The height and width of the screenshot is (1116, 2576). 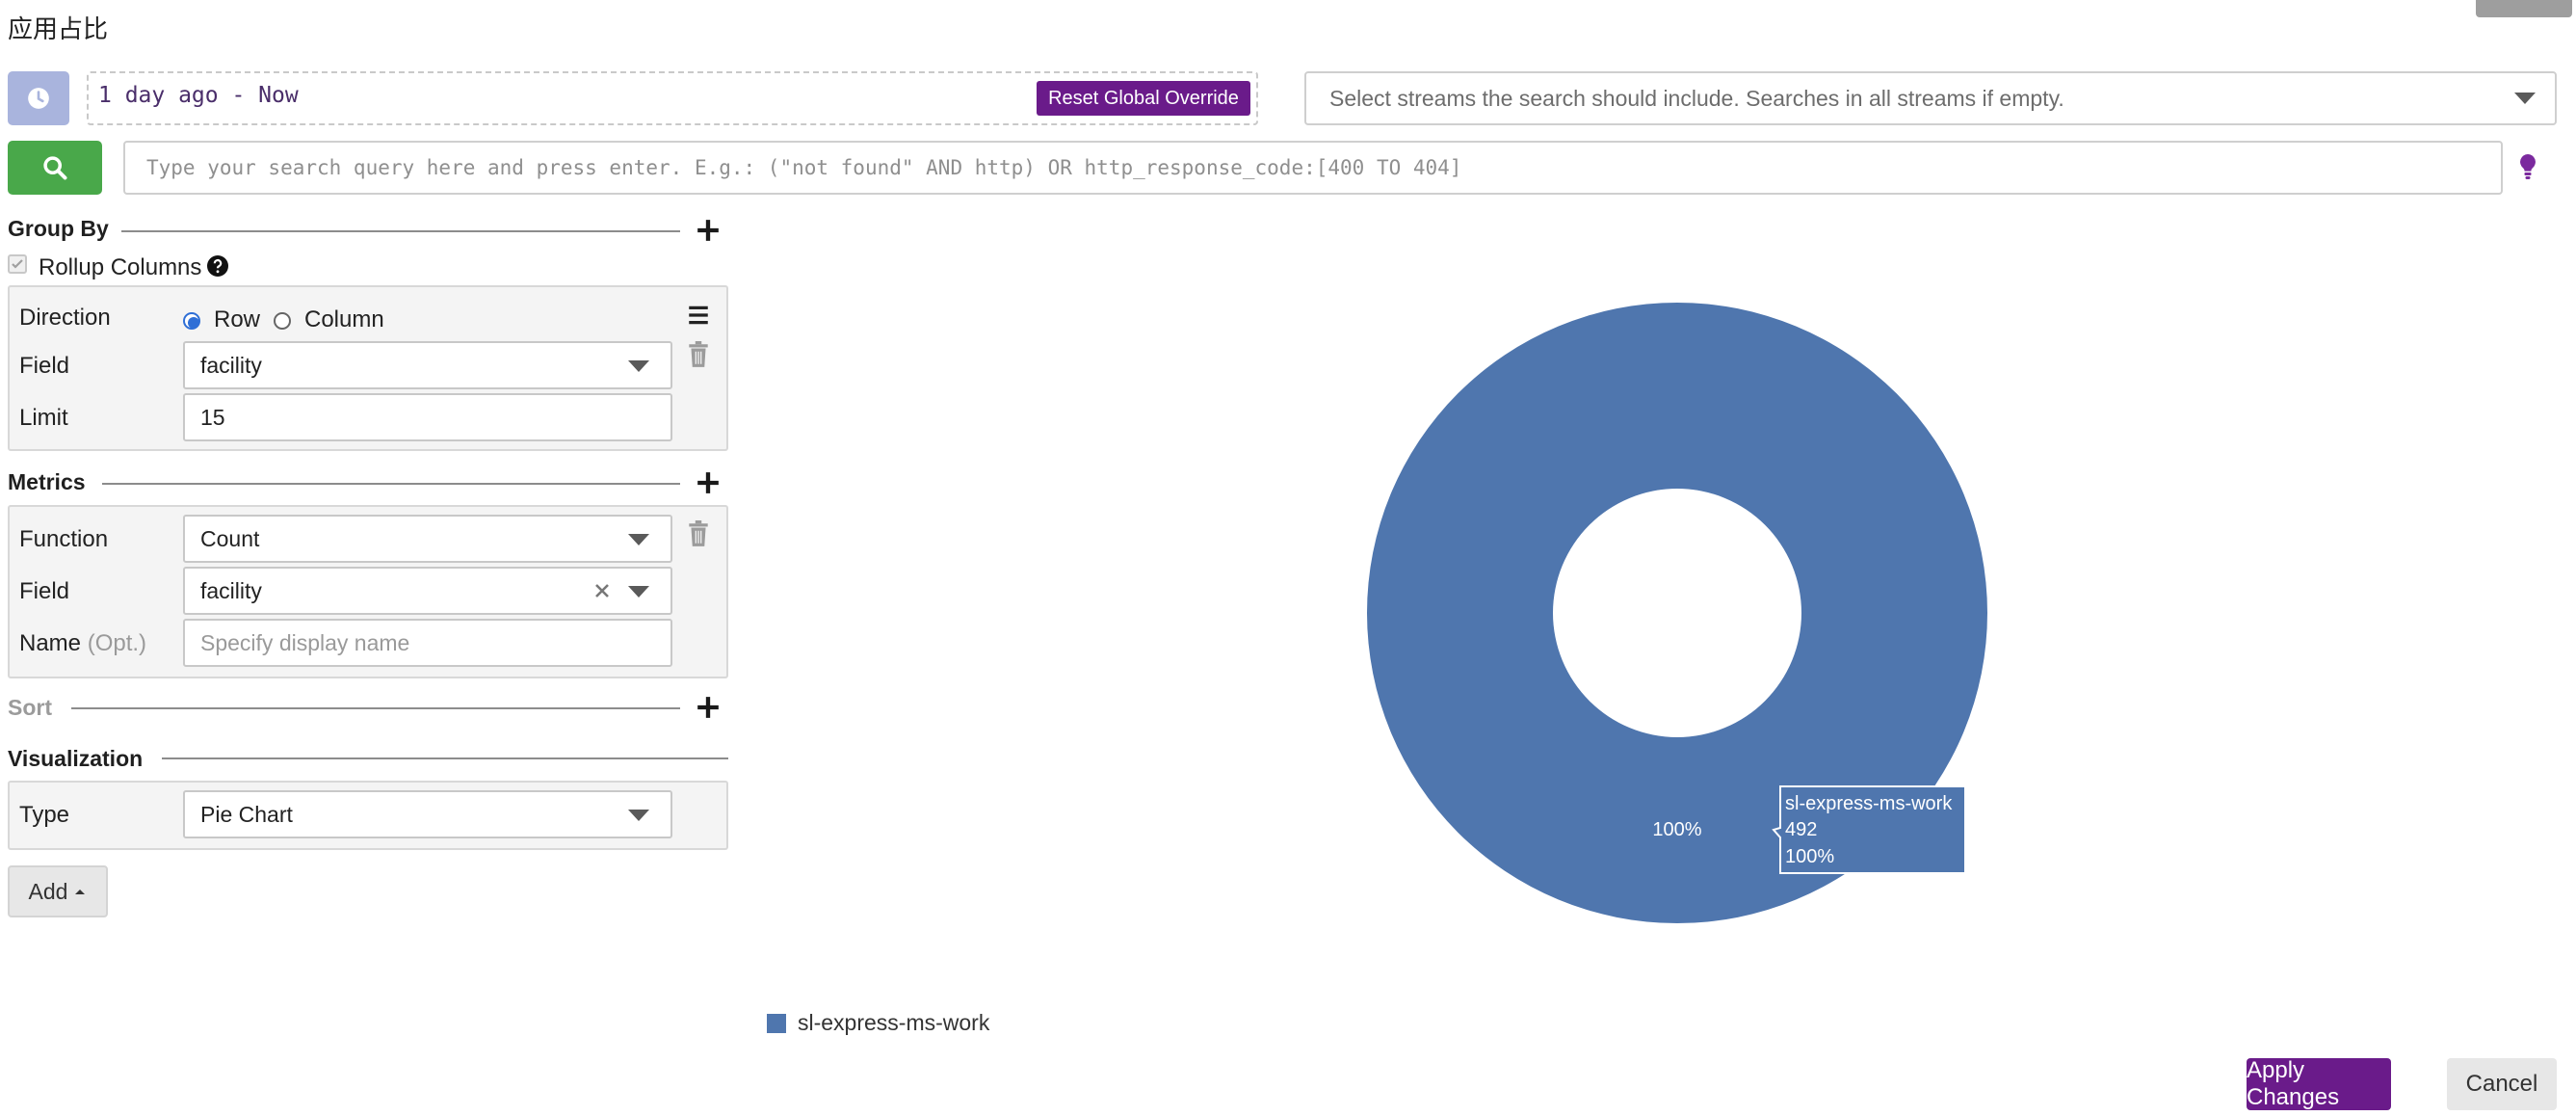 I want to click on chart-tooltip: sl-express-ms-work 492 100%, so click(x=1869, y=829).